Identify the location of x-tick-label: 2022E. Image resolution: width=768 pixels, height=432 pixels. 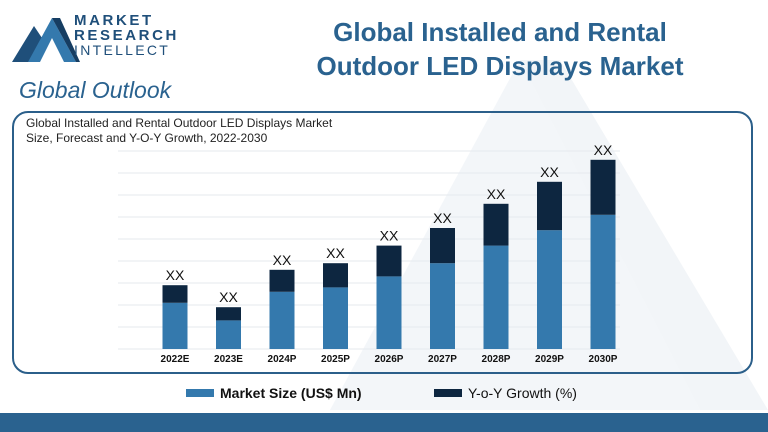
(175, 359).